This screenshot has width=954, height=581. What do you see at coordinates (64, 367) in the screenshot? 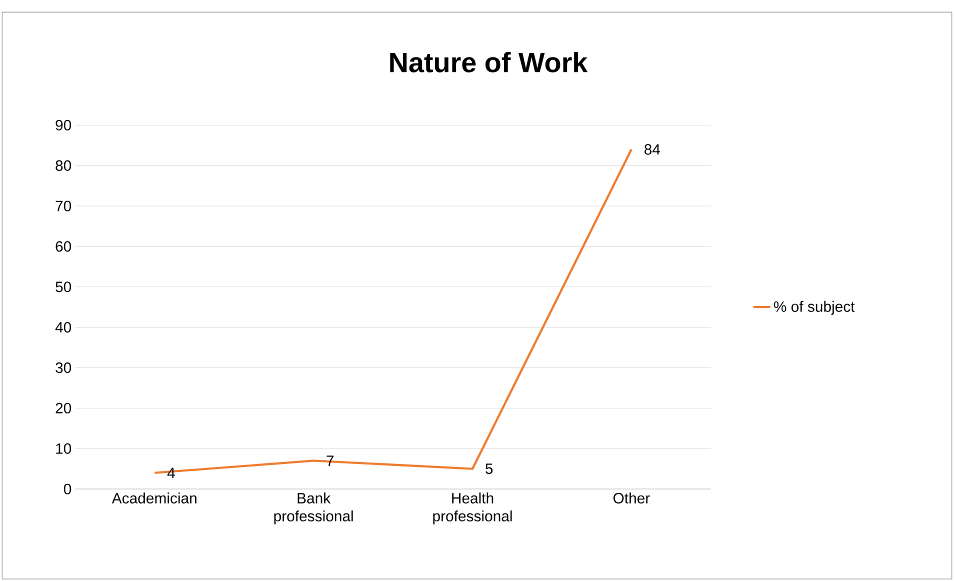
I see `y-tick-label: 30` at bounding box center [64, 367].